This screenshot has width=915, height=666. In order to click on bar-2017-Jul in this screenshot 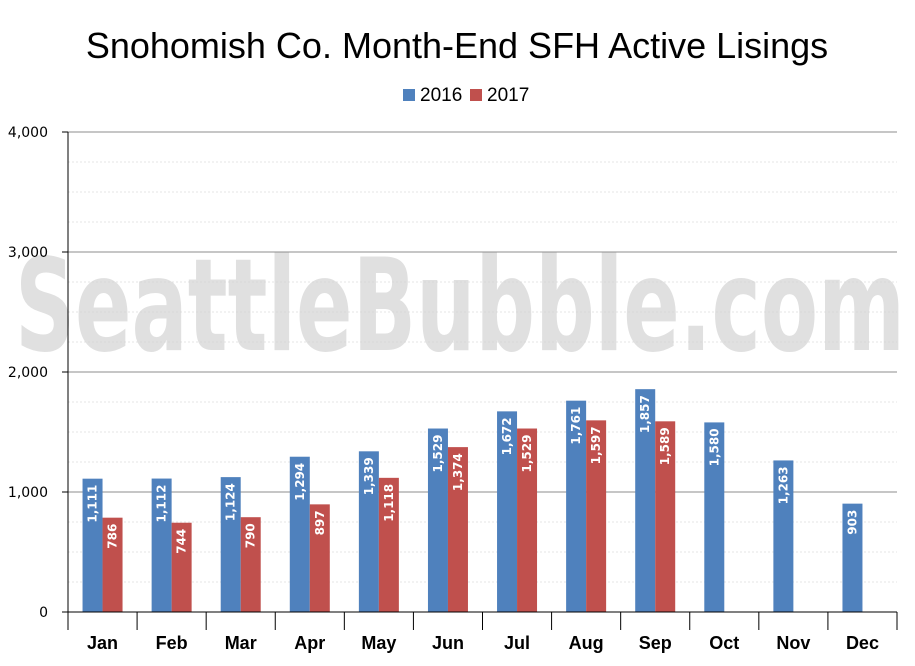, I will do `click(527, 520)`.